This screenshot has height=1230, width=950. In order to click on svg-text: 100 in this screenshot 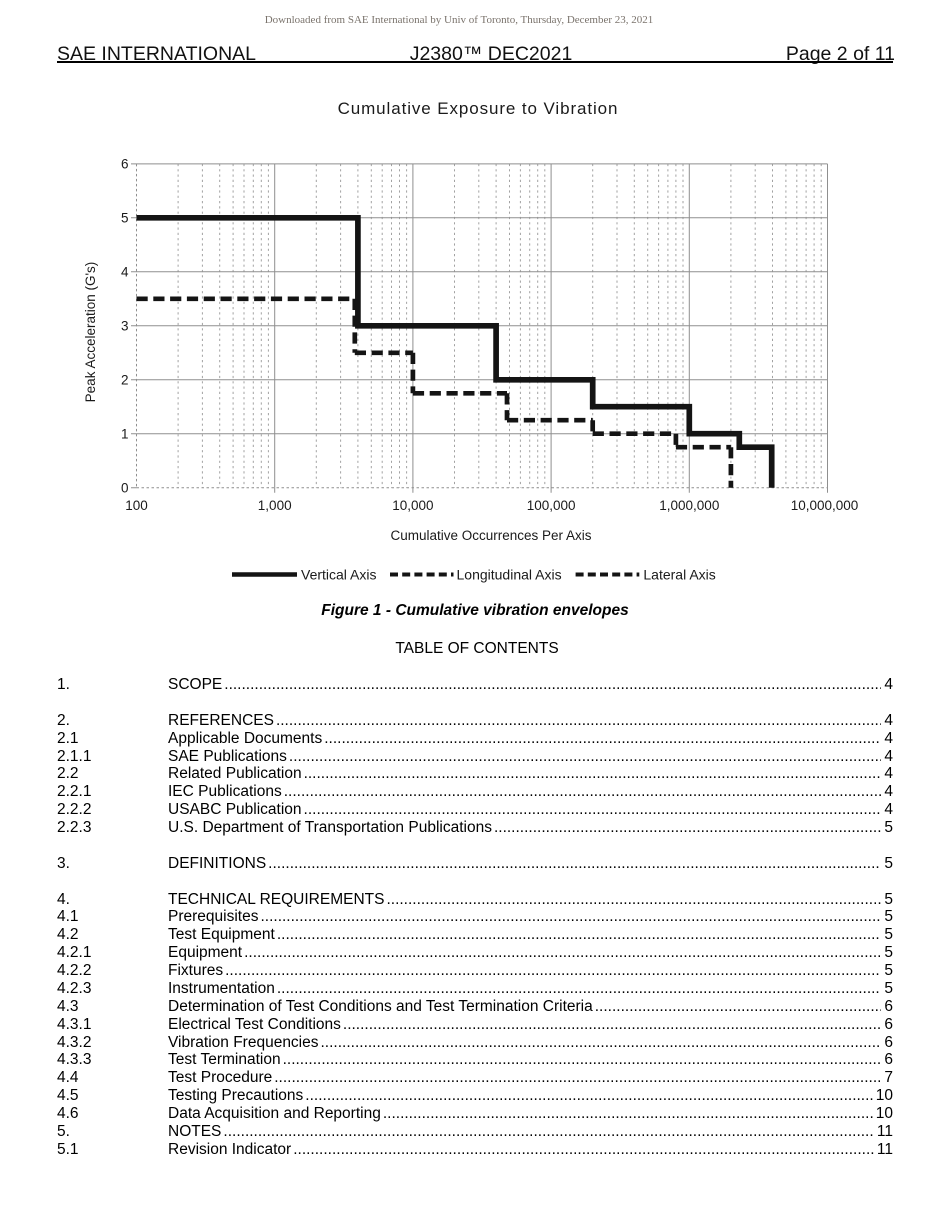, I will do `click(136, 505)`.